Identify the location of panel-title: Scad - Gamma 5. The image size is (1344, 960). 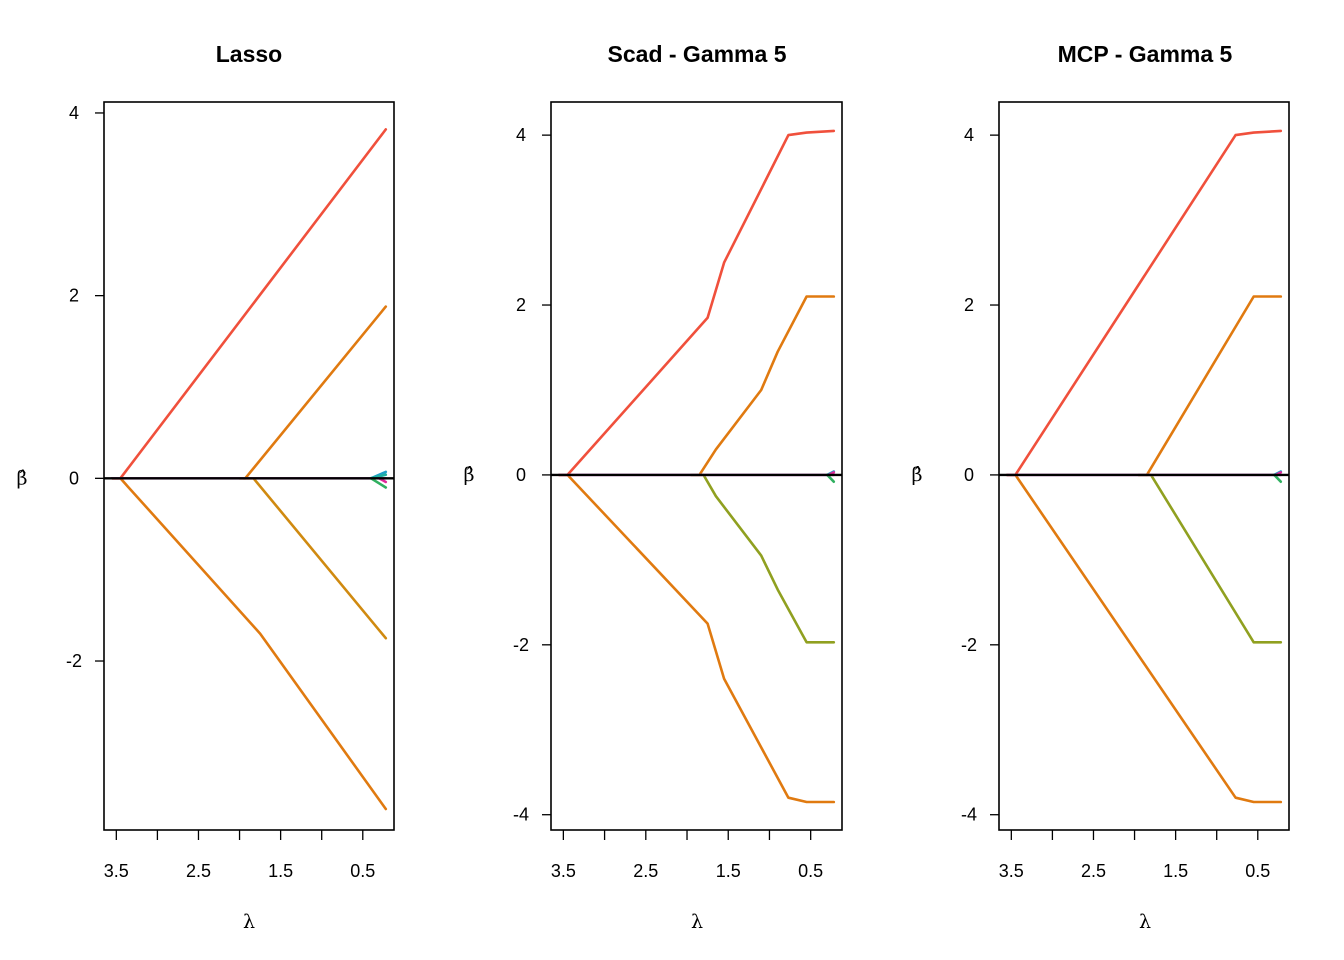
(697, 54).